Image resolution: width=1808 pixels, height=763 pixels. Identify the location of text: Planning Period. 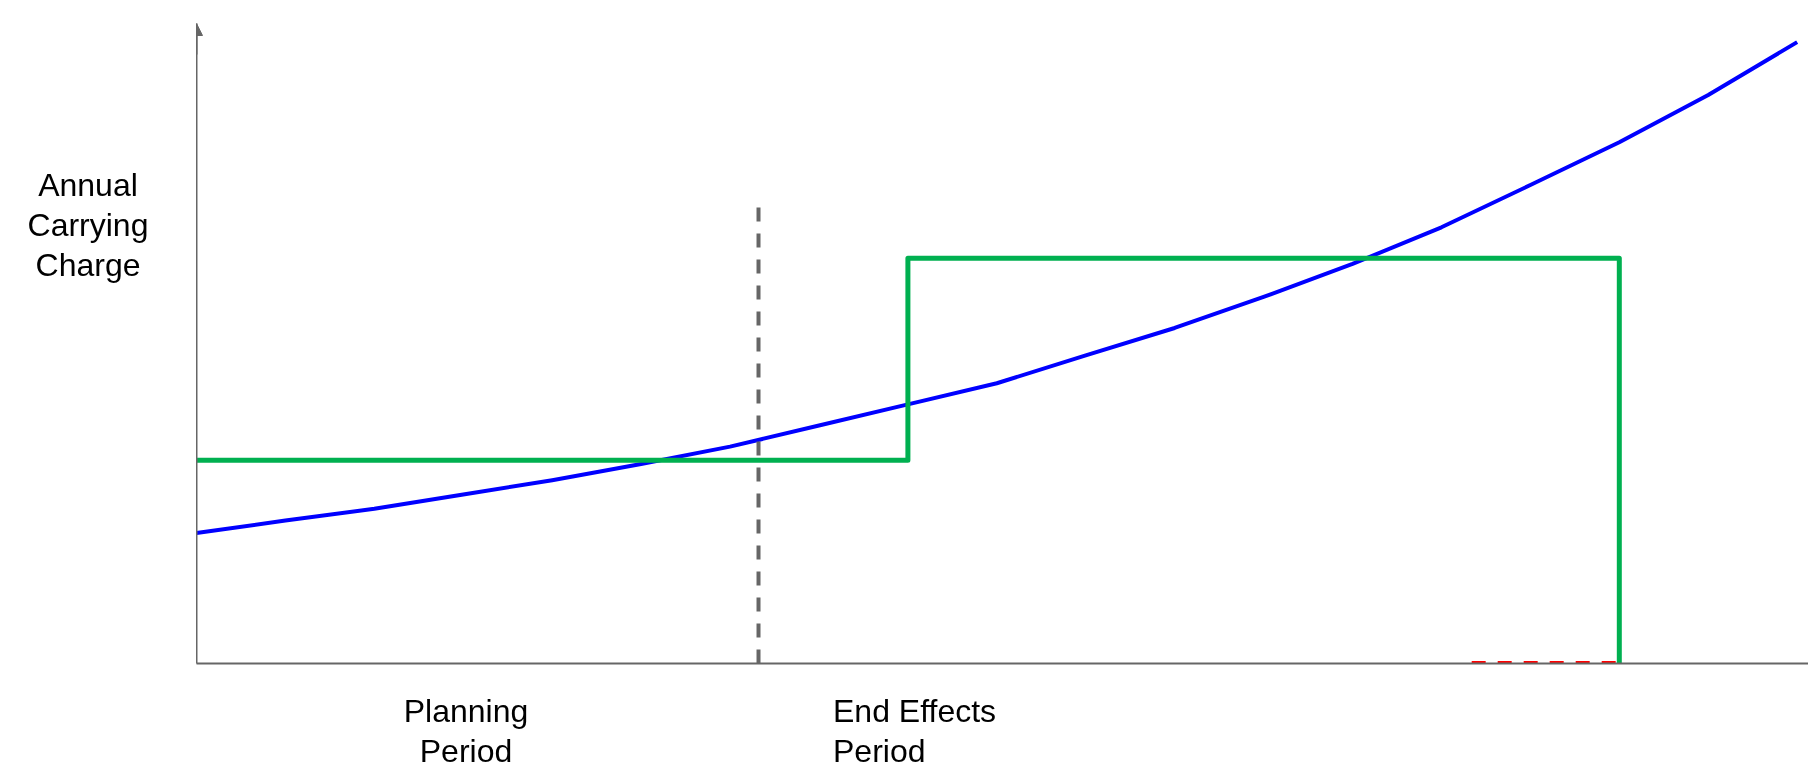
(466, 727).